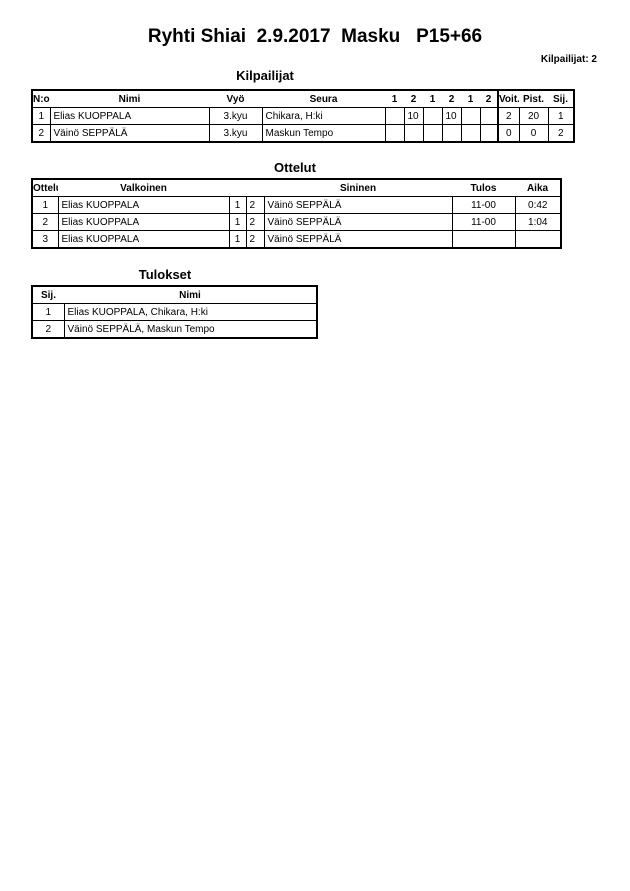 The height and width of the screenshot is (891, 630). I want to click on col-header: Voit., so click(508, 99).